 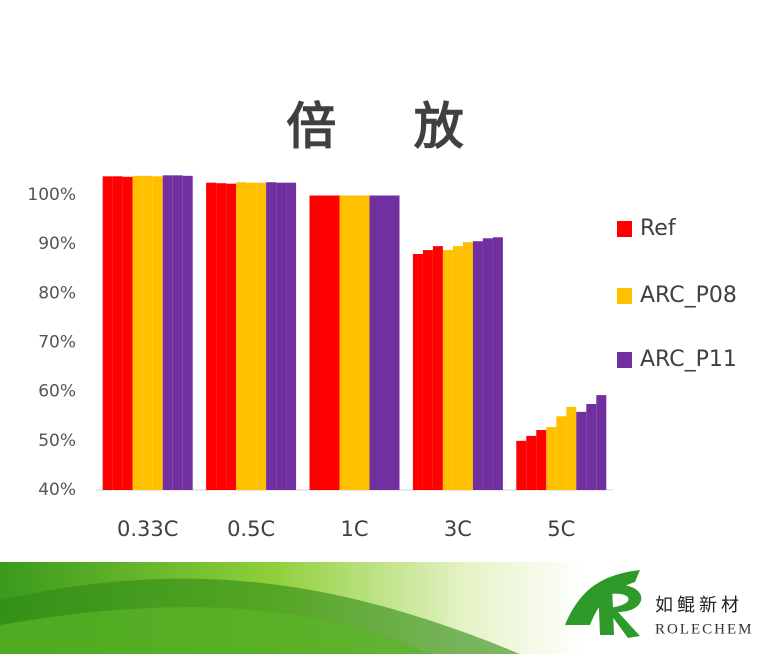 I want to click on y-tick-label: 40%, so click(x=57, y=490).